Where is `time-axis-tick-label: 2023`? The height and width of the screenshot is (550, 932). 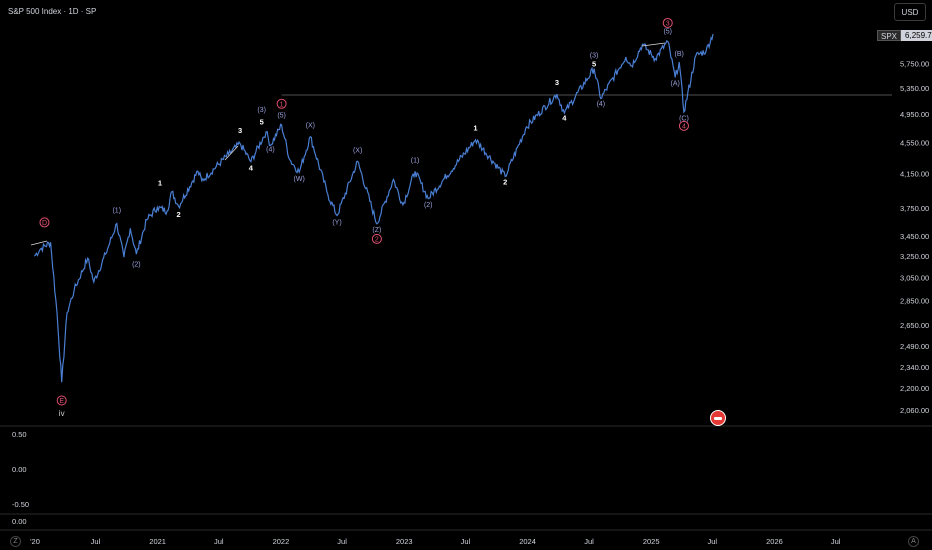
time-axis-tick-label: 2023 is located at coordinates (404, 541).